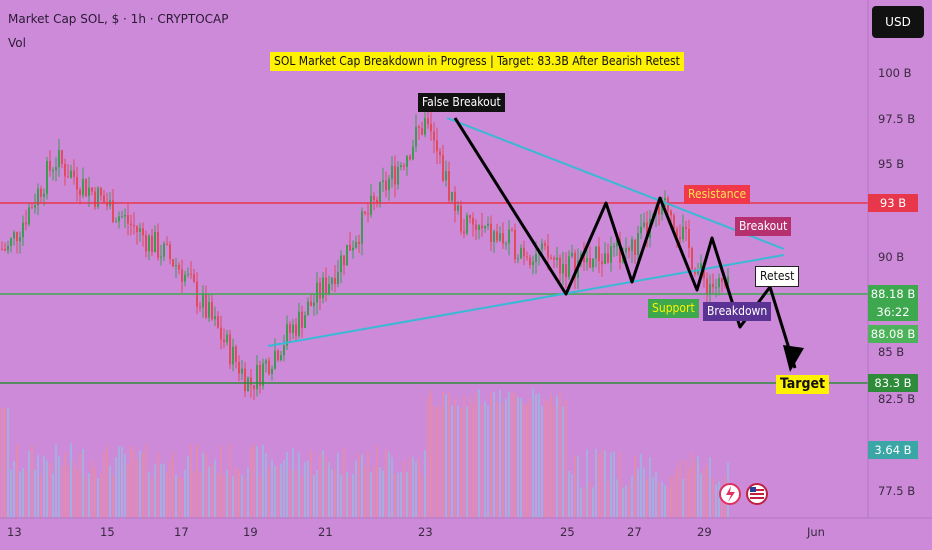  Describe the element at coordinates (893, 450) in the screenshot. I see `volume-tag: 3.64 B` at that location.